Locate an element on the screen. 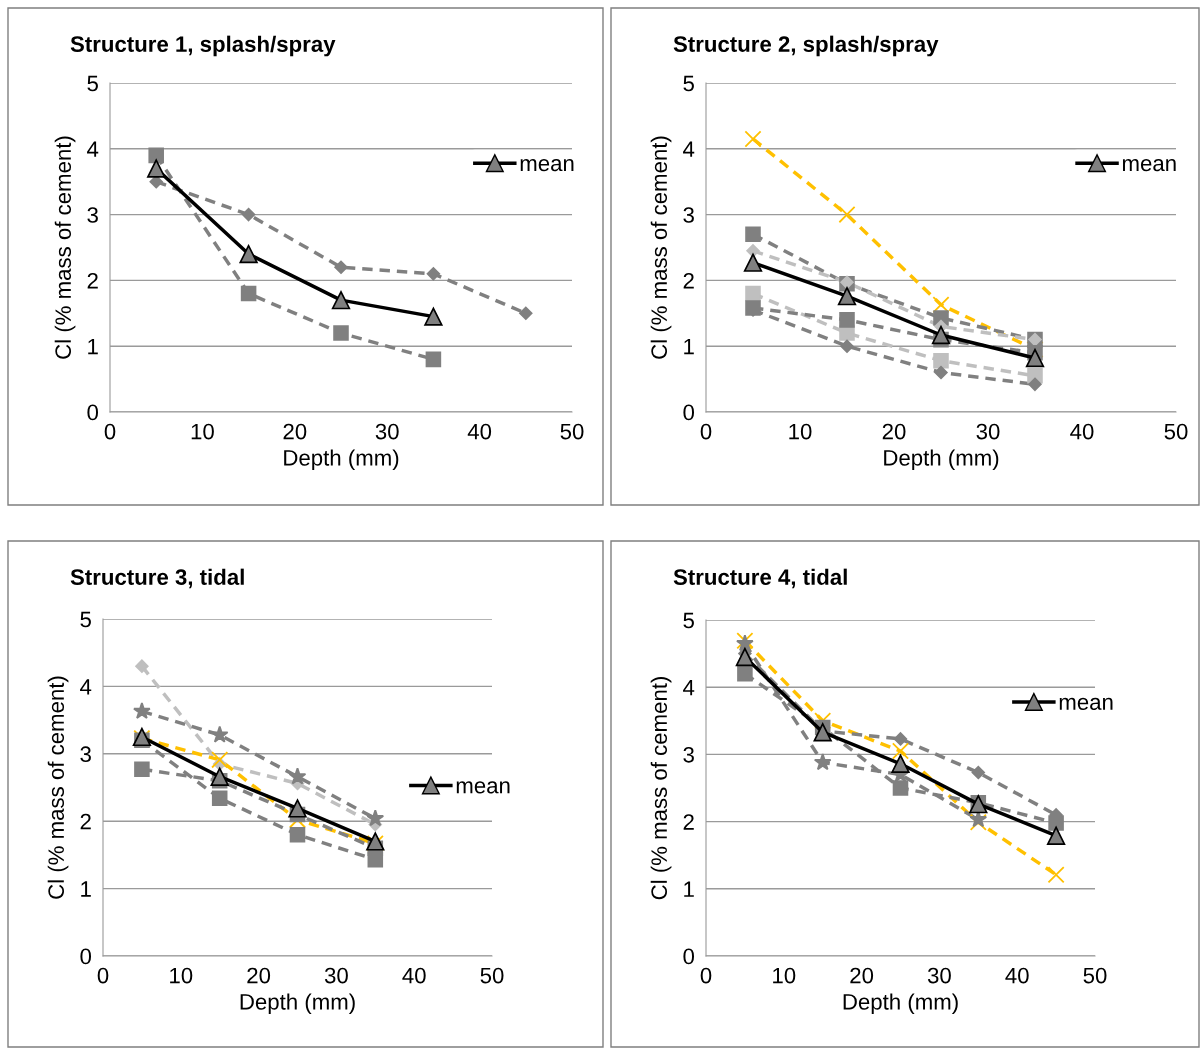 The image size is (1201, 1048). chart-title: Structure 4, tidal is located at coordinates (760, 578).